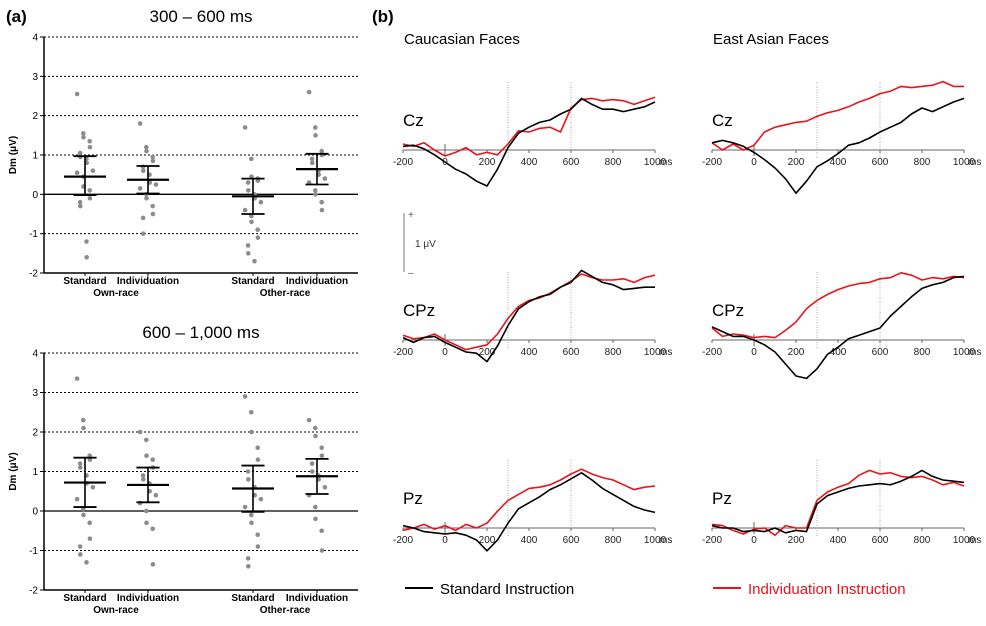  Describe the element at coordinates (411, 215) in the screenshot. I see `scale-bar-plus: +` at that location.